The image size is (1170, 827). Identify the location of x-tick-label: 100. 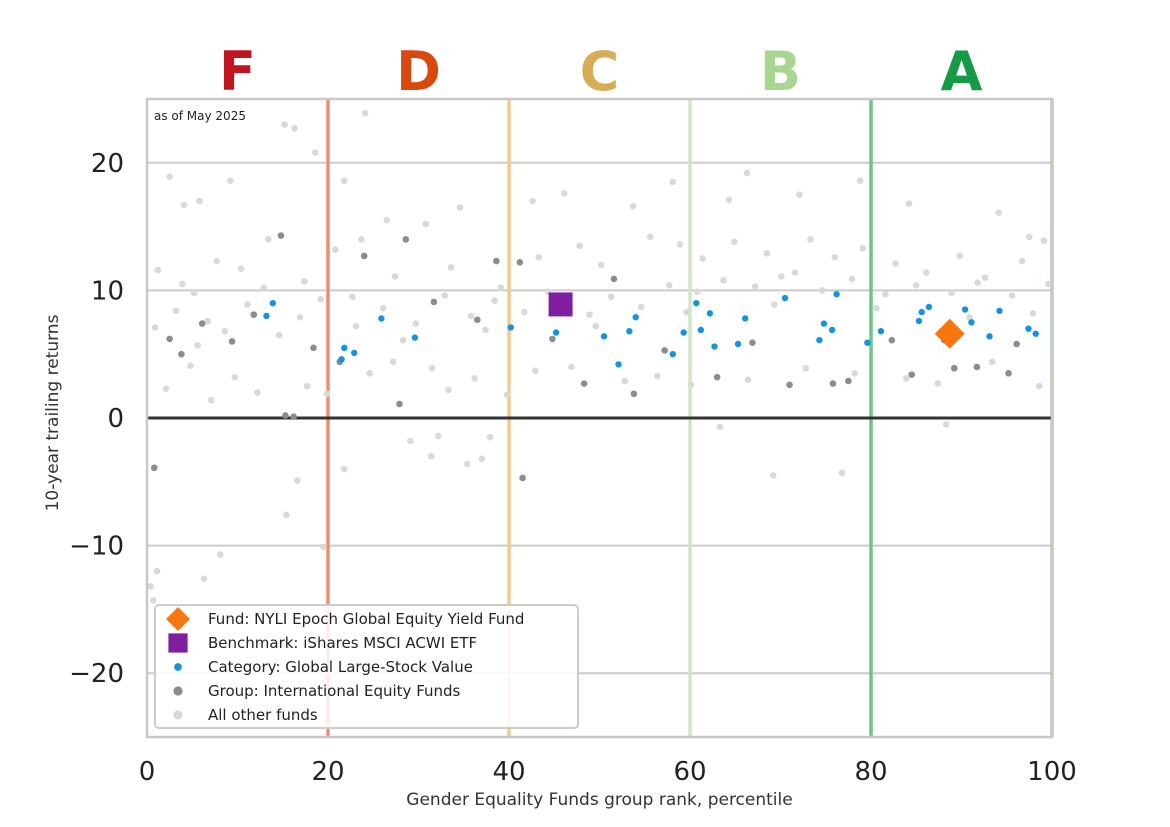
(1052, 772).